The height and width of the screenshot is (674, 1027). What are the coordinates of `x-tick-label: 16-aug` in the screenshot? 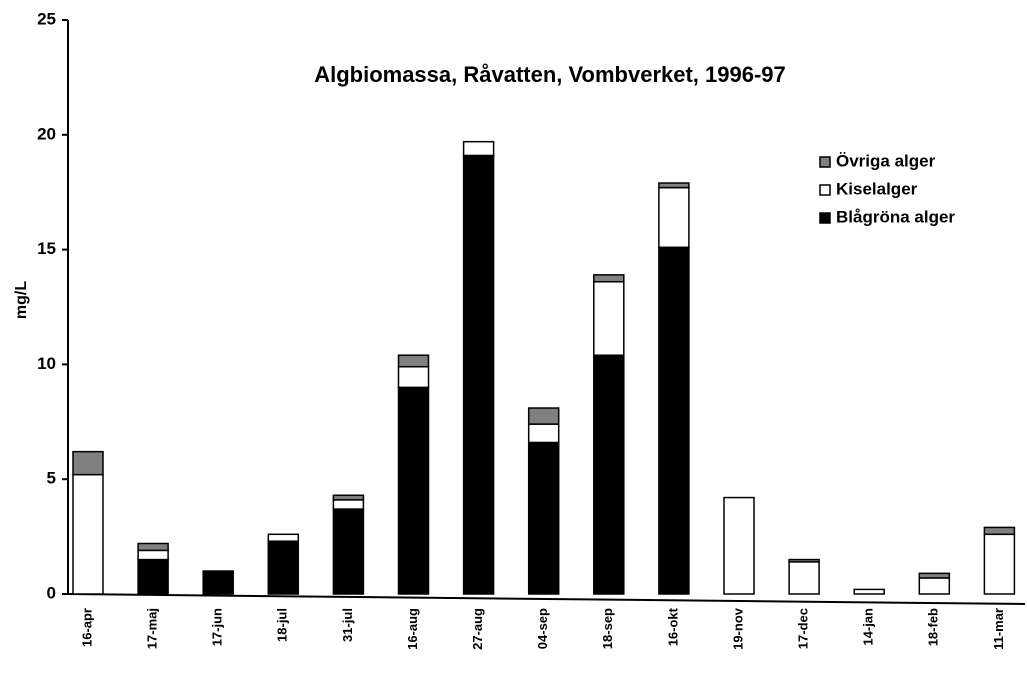 It's located at (412, 629).